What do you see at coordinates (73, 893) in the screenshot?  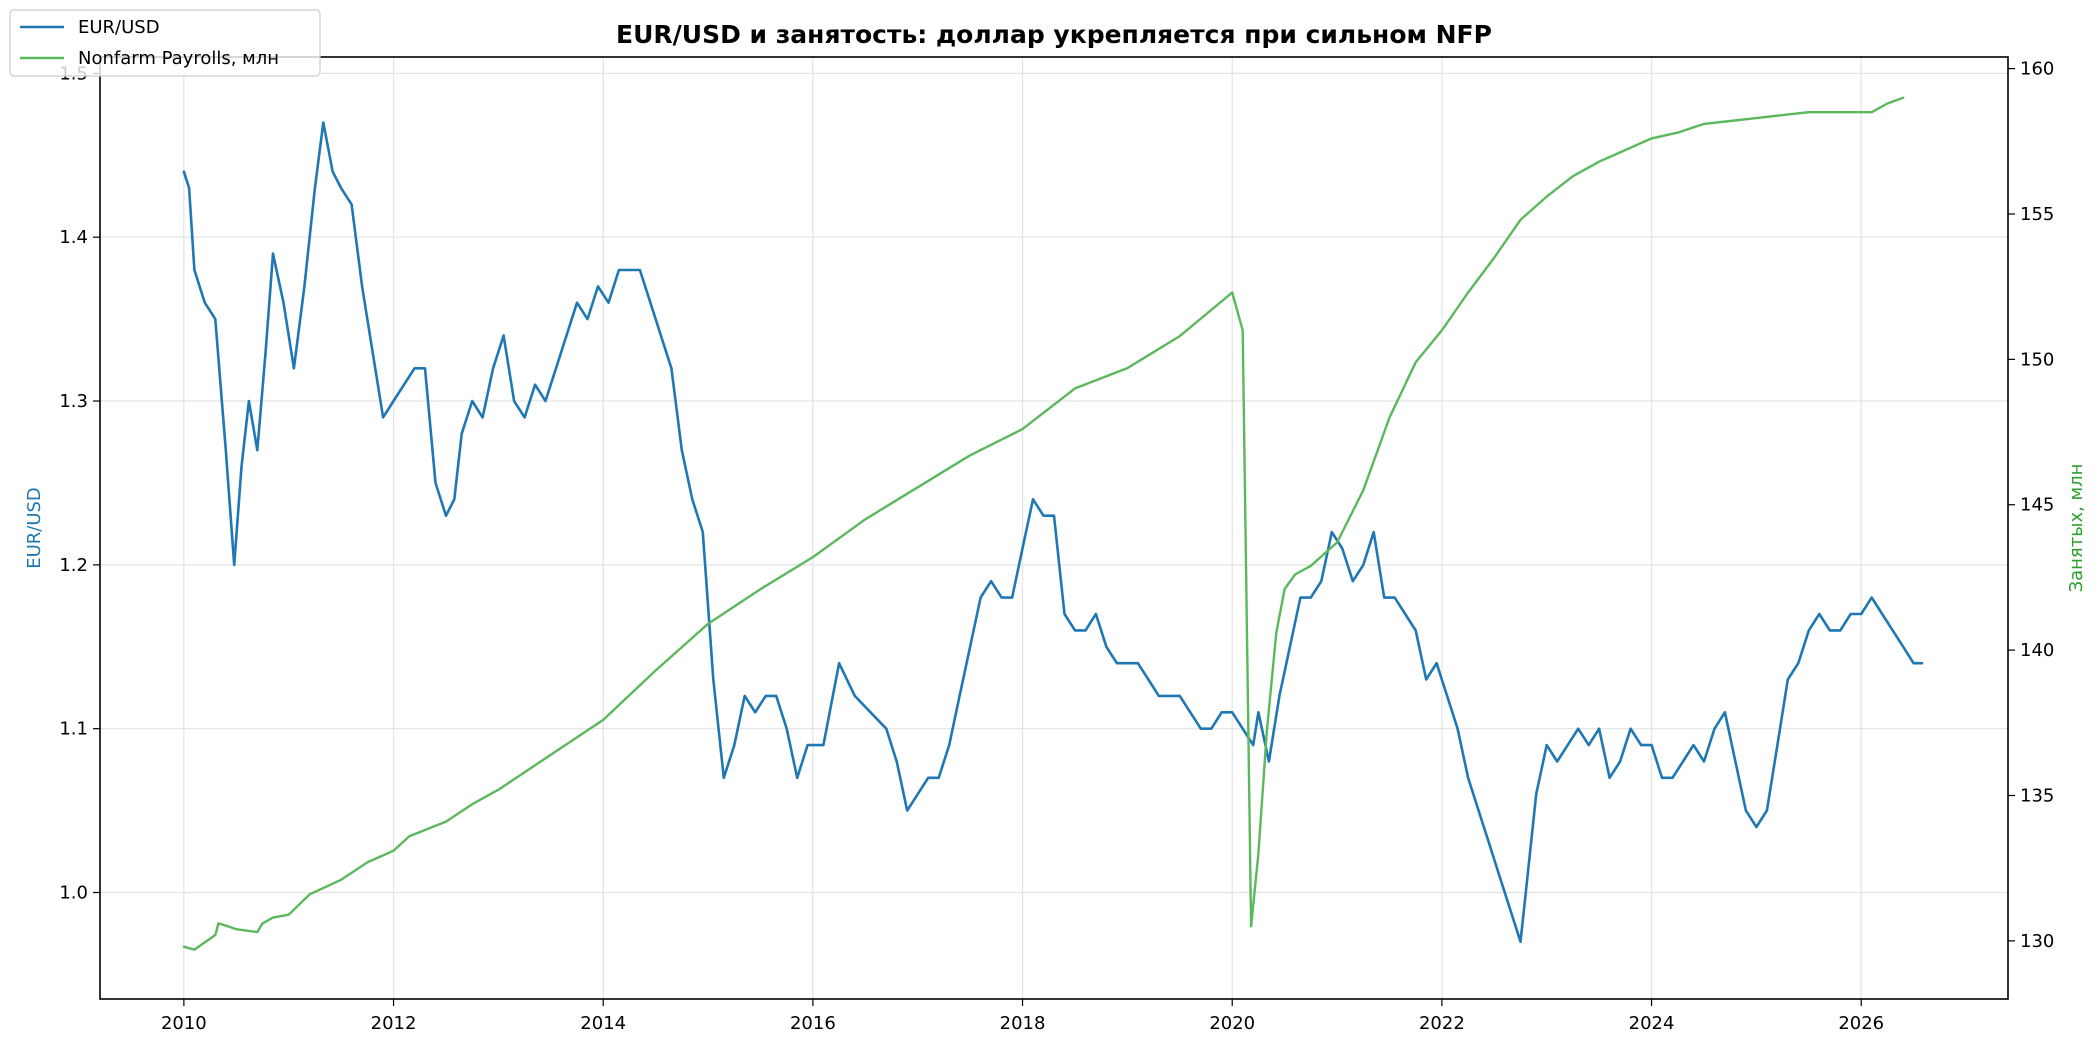 I see `y-left-tick-label: 1.0` at bounding box center [73, 893].